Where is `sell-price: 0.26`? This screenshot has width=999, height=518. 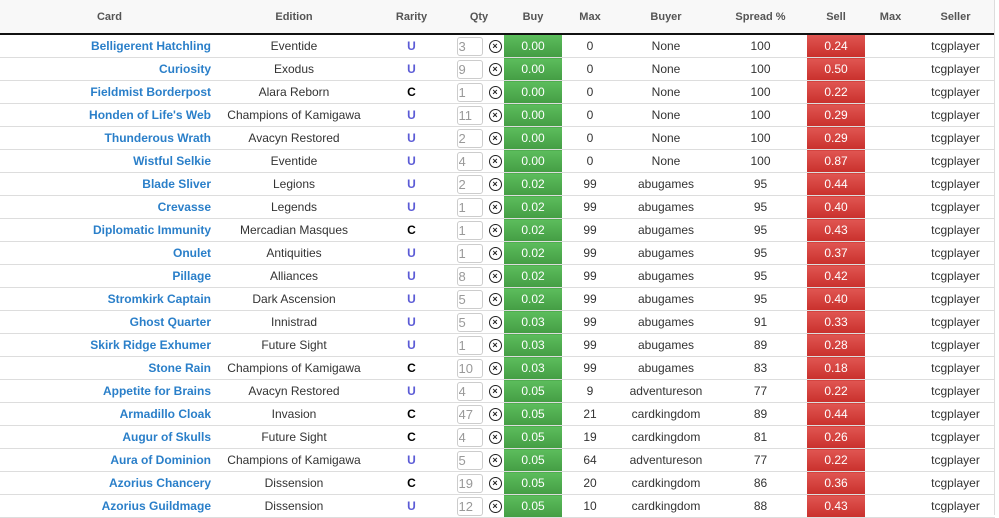 sell-price: 0.26 is located at coordinates (836, 437).